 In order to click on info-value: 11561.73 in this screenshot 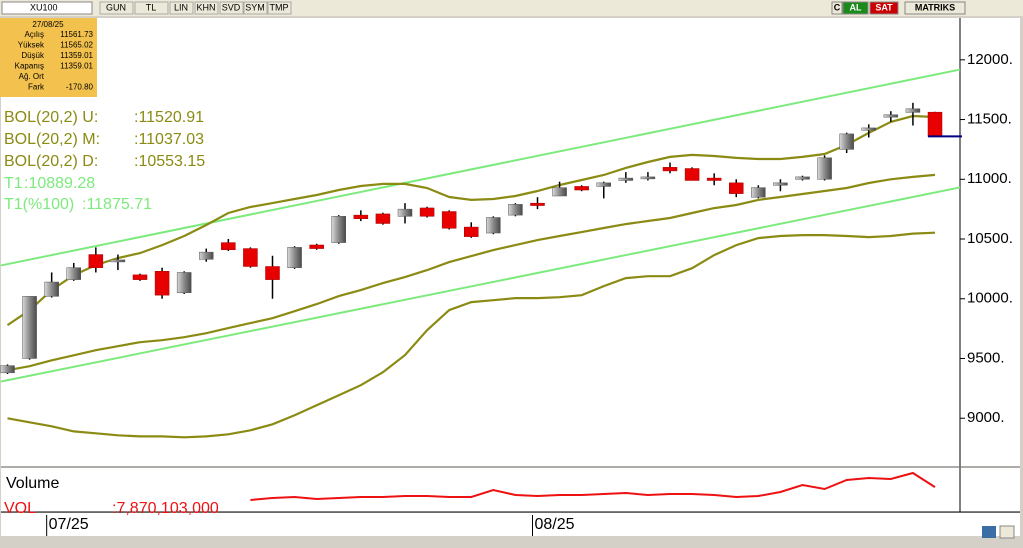, I will do `click(76, 34)`.